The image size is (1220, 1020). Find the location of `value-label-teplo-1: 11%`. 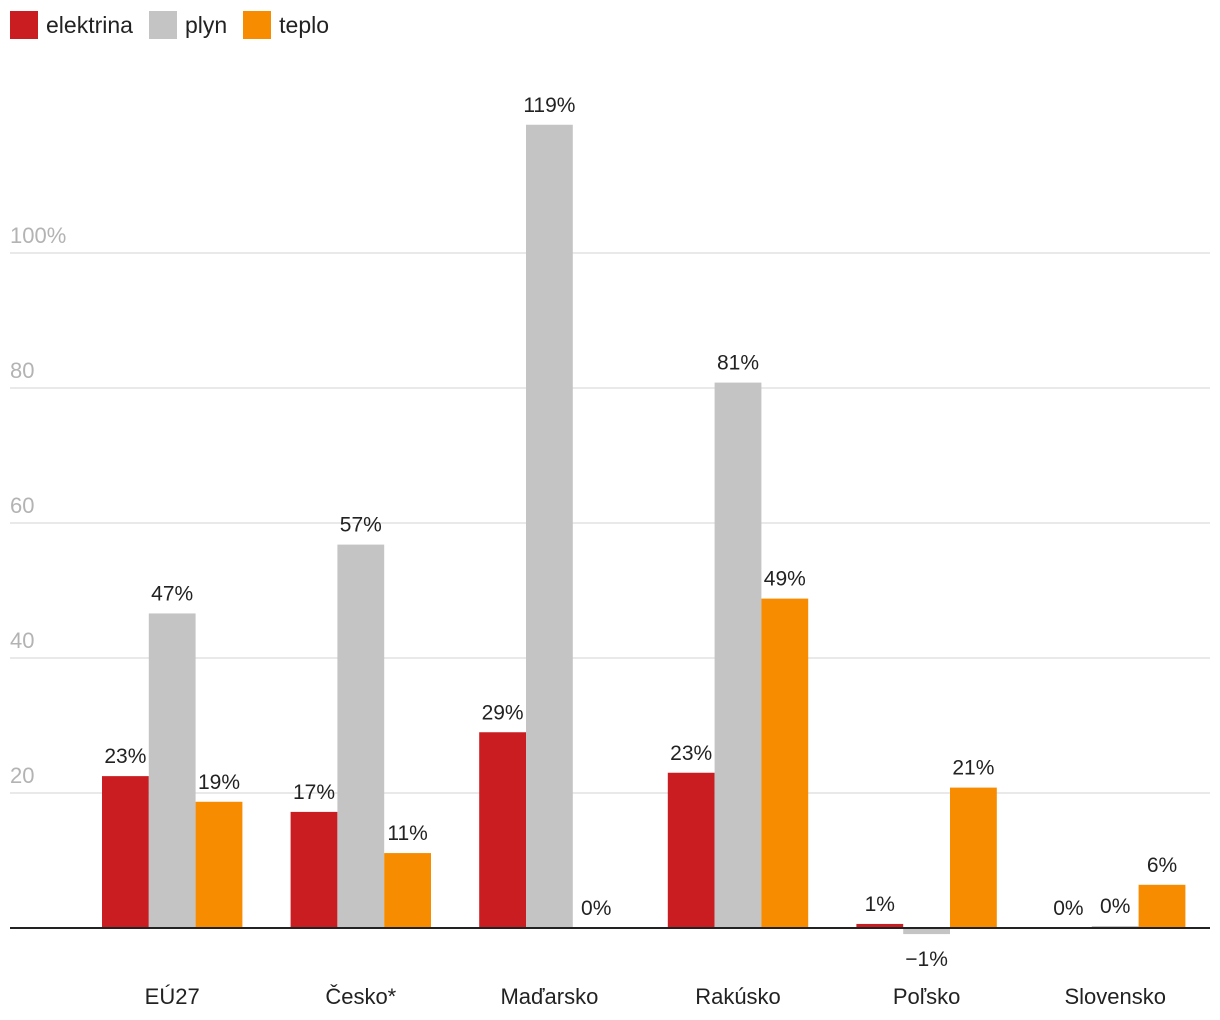

value-label-teplo-1: 11% is located at coordinates (407, 833).